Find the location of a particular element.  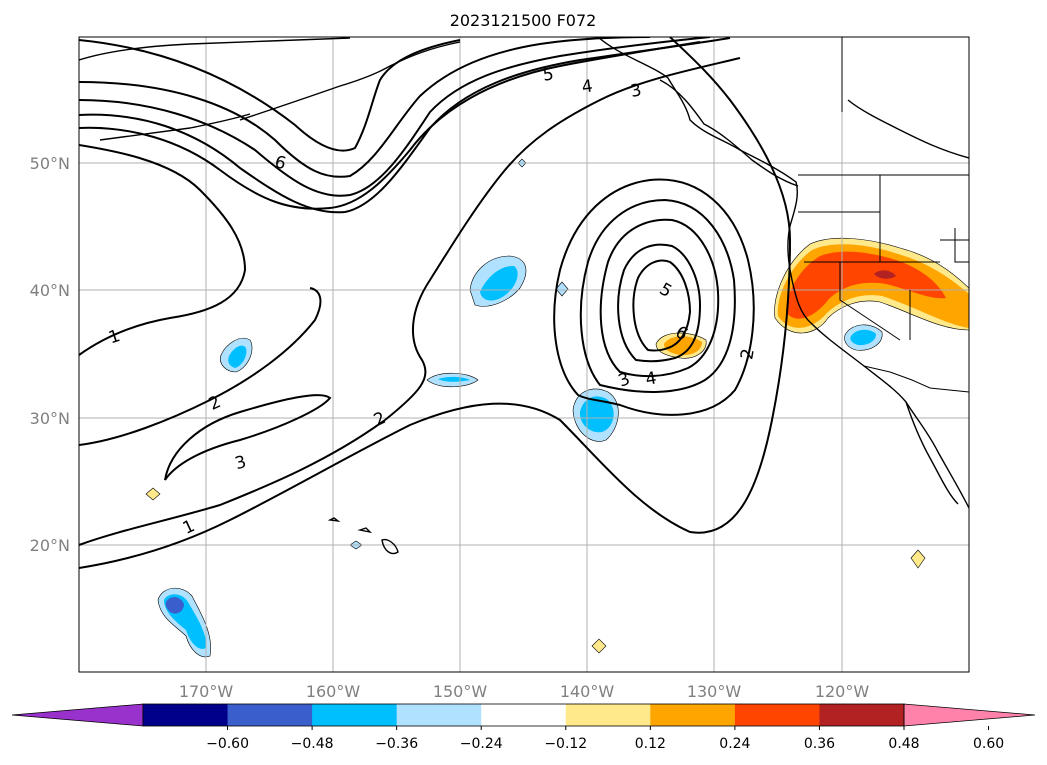

lon-label: 120°W is located at coordinates (842, 691).